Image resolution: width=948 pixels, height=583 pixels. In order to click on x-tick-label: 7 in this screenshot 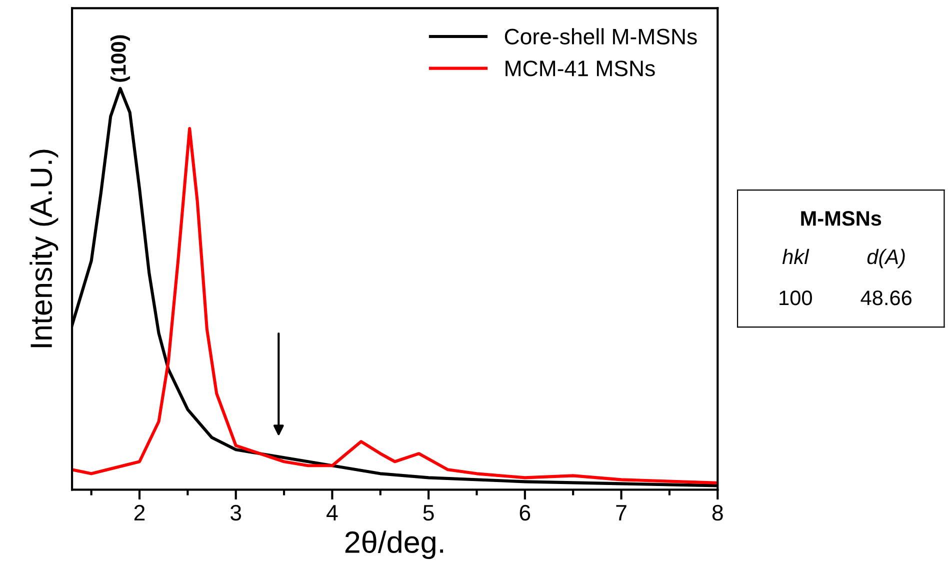, I will do `click(621, 512)`.